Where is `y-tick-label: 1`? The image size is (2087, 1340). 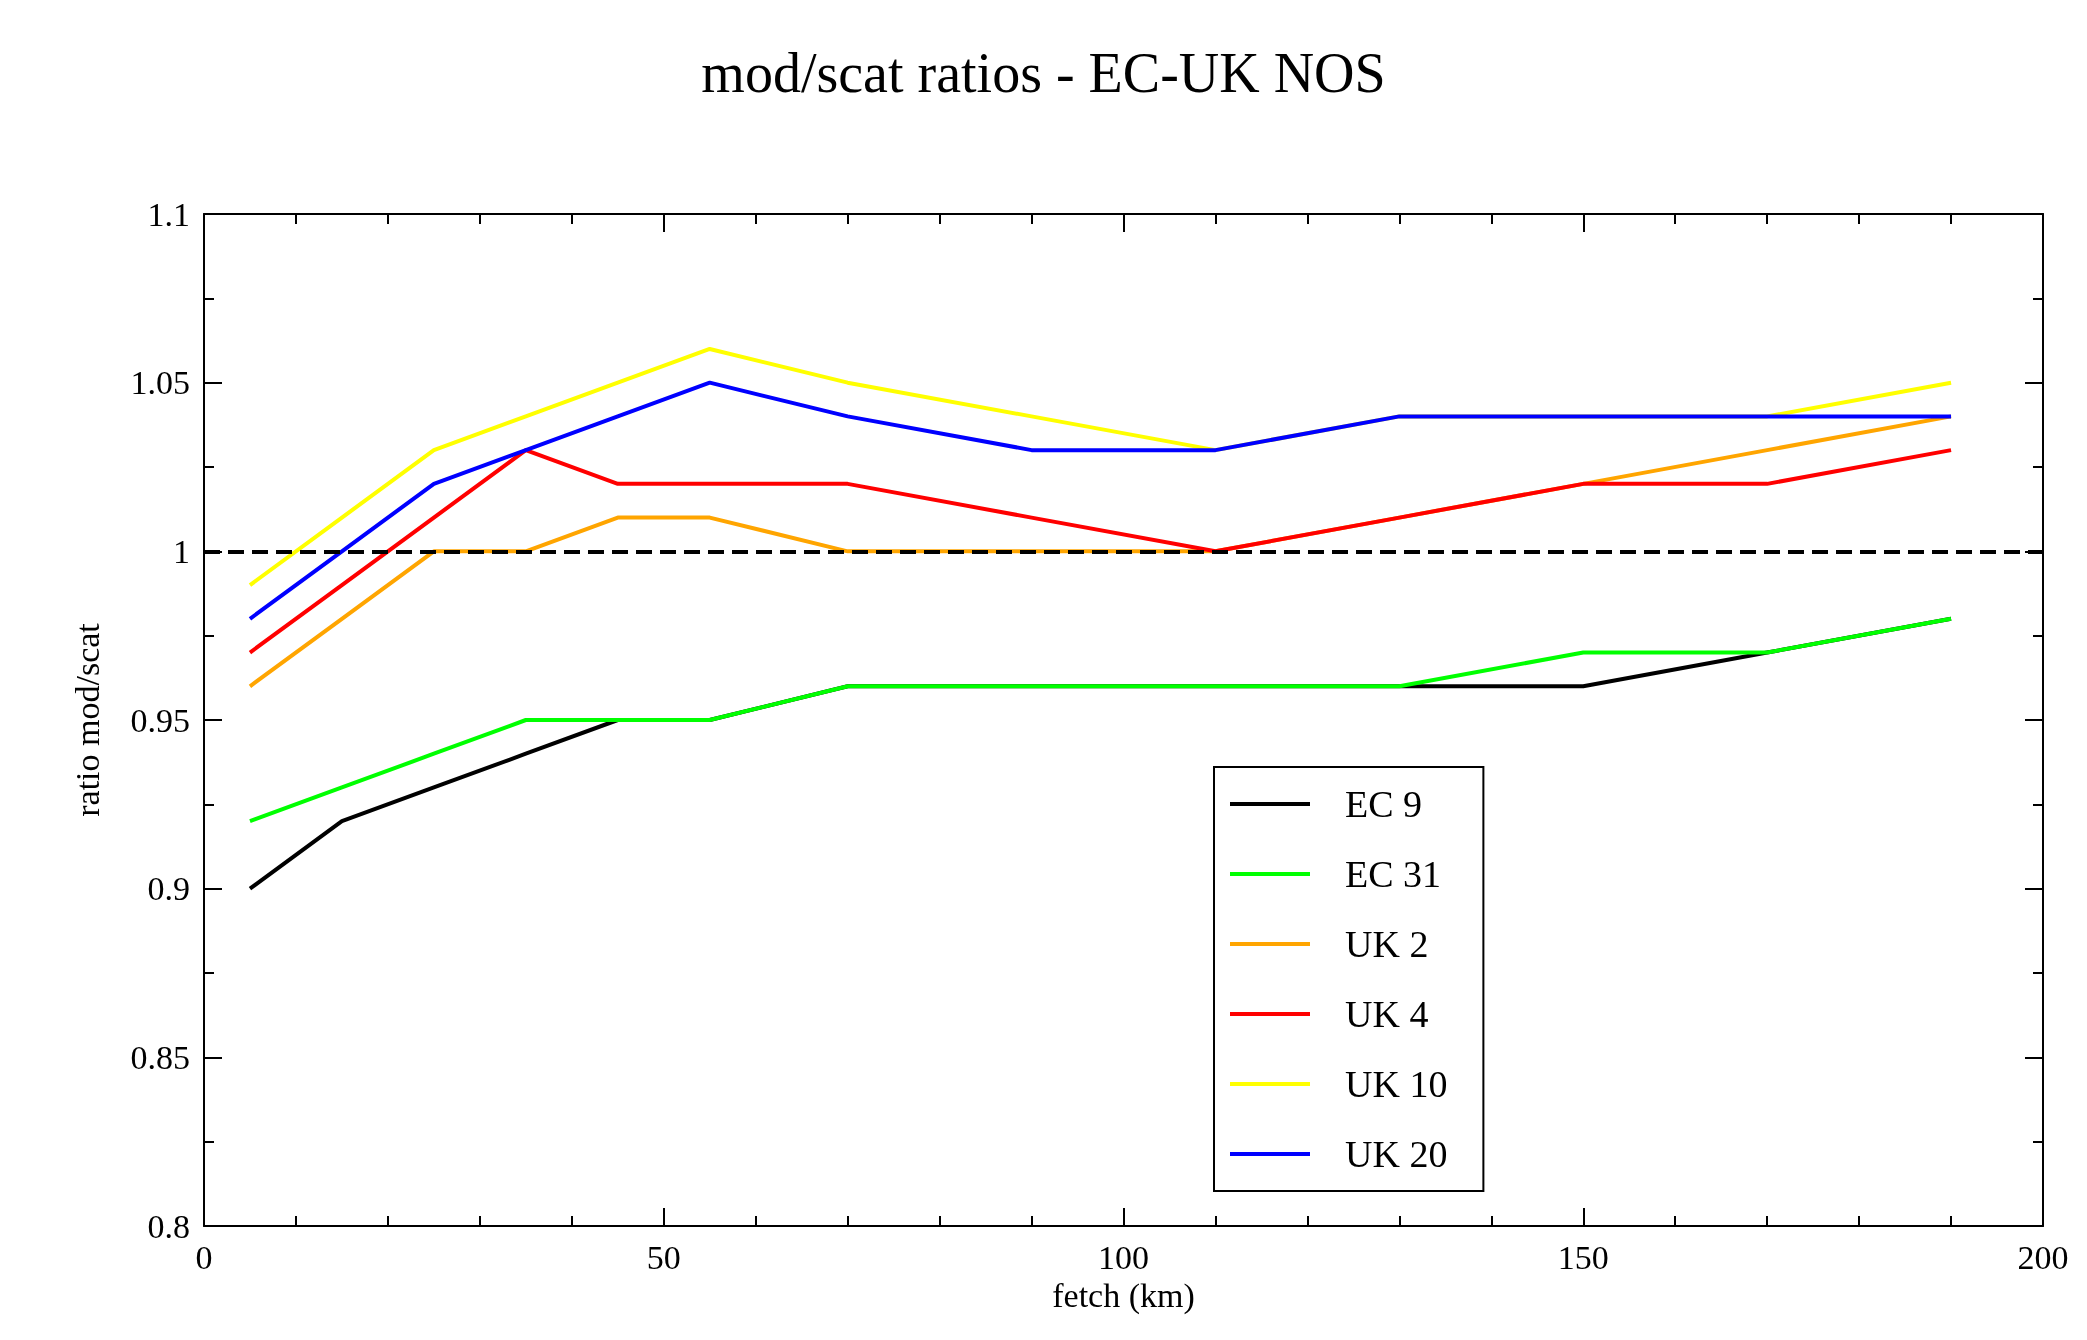
y-tick-label: 1 is located at coordinates (181, 551).